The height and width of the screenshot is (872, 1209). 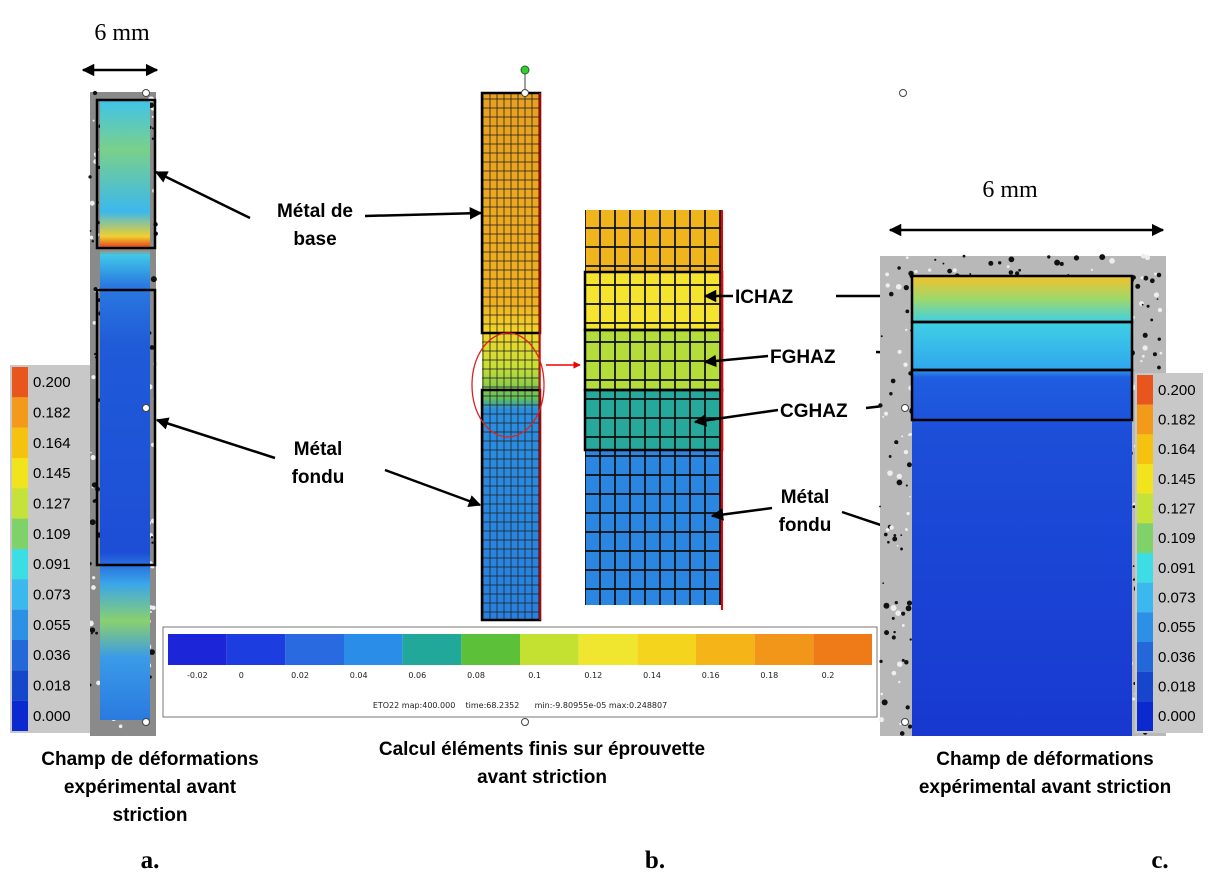 I want to click on colorbar-label: 0.127, so click(x=52, y=504).